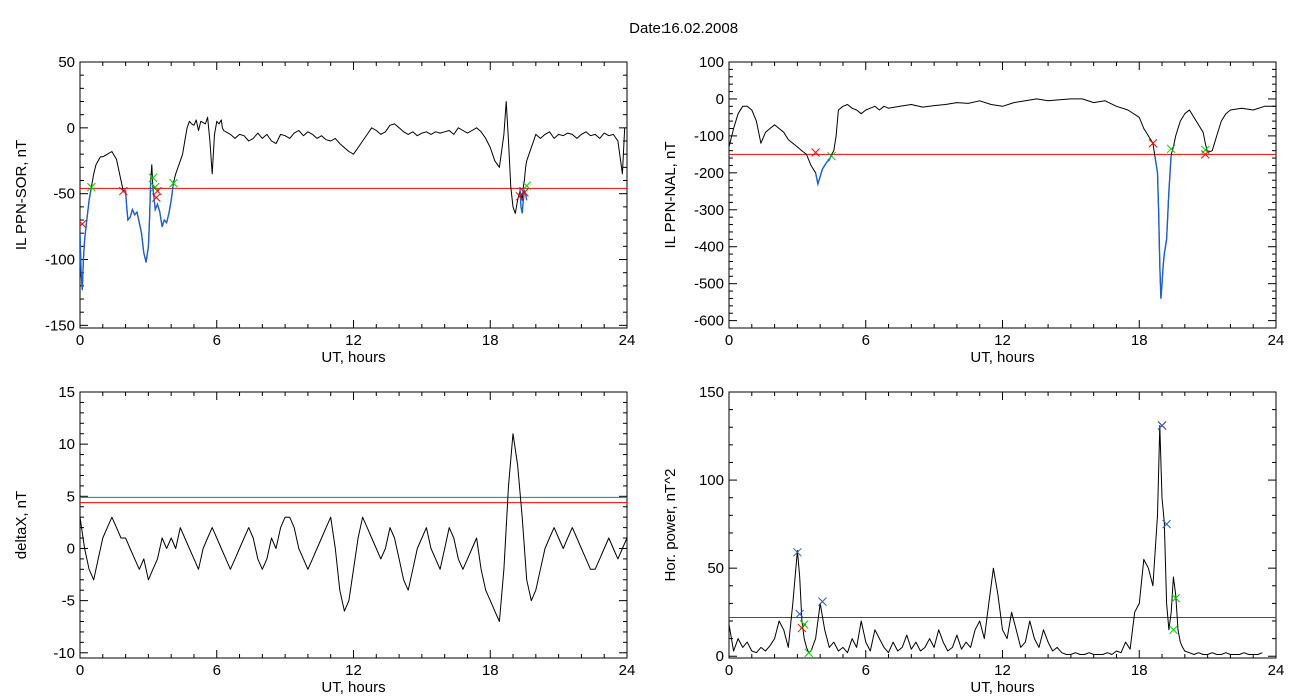 The image size is (1300, 700). I want to click on y-tick-label: -400, so click(709, 247).